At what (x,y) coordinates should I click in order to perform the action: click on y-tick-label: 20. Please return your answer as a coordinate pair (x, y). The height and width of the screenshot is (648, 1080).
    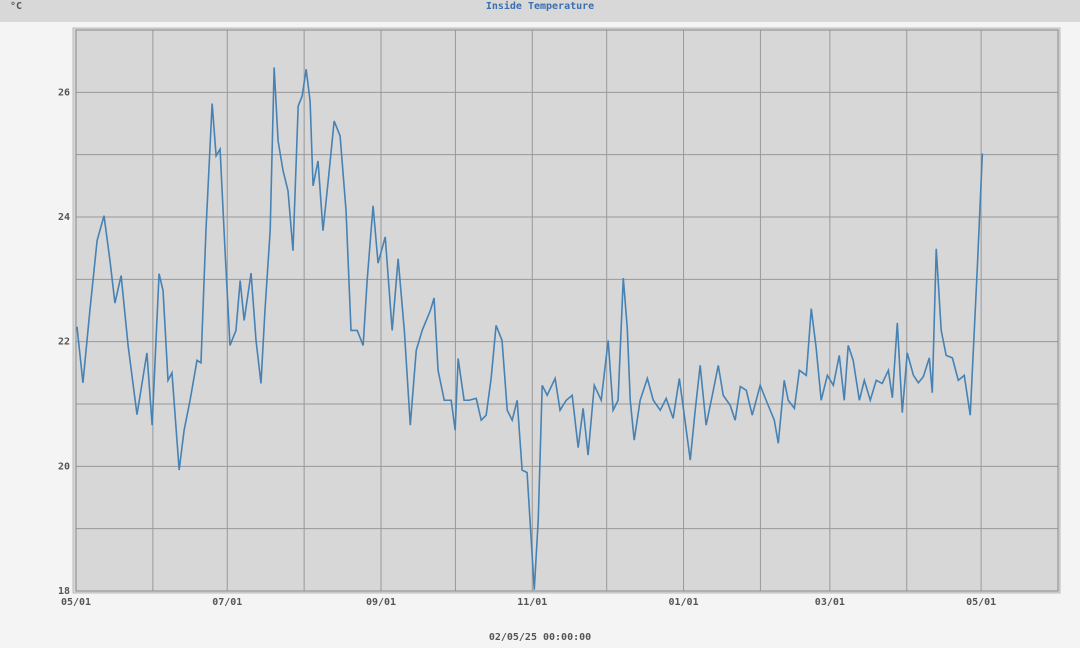
    Looking at the image, I should click on (64, 466).